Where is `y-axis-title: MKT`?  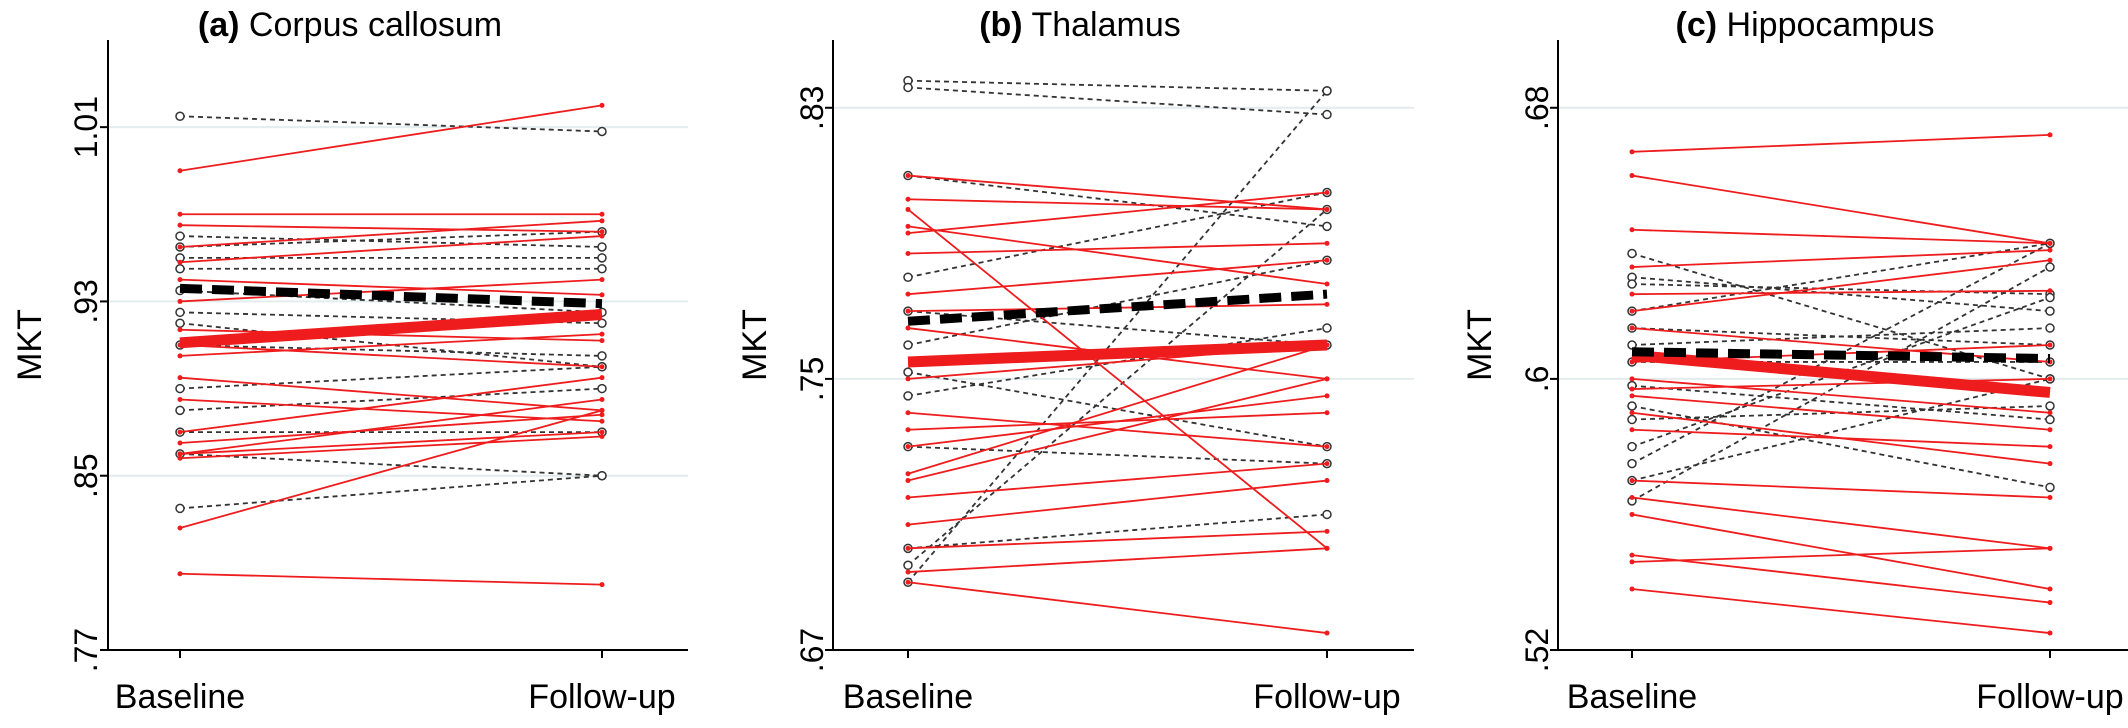 y-axis-title: MKT is located at coordinates (30, 345).